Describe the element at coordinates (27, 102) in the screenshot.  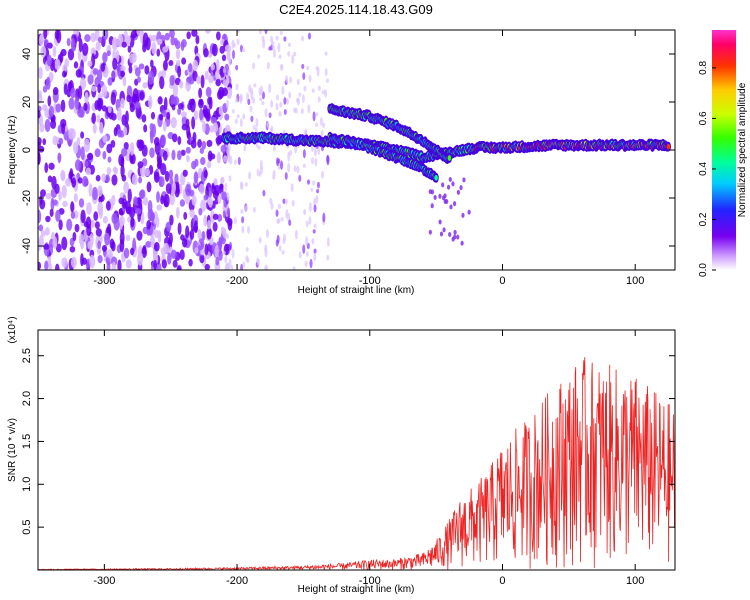
I see `y-tick-label: 20` at that location.